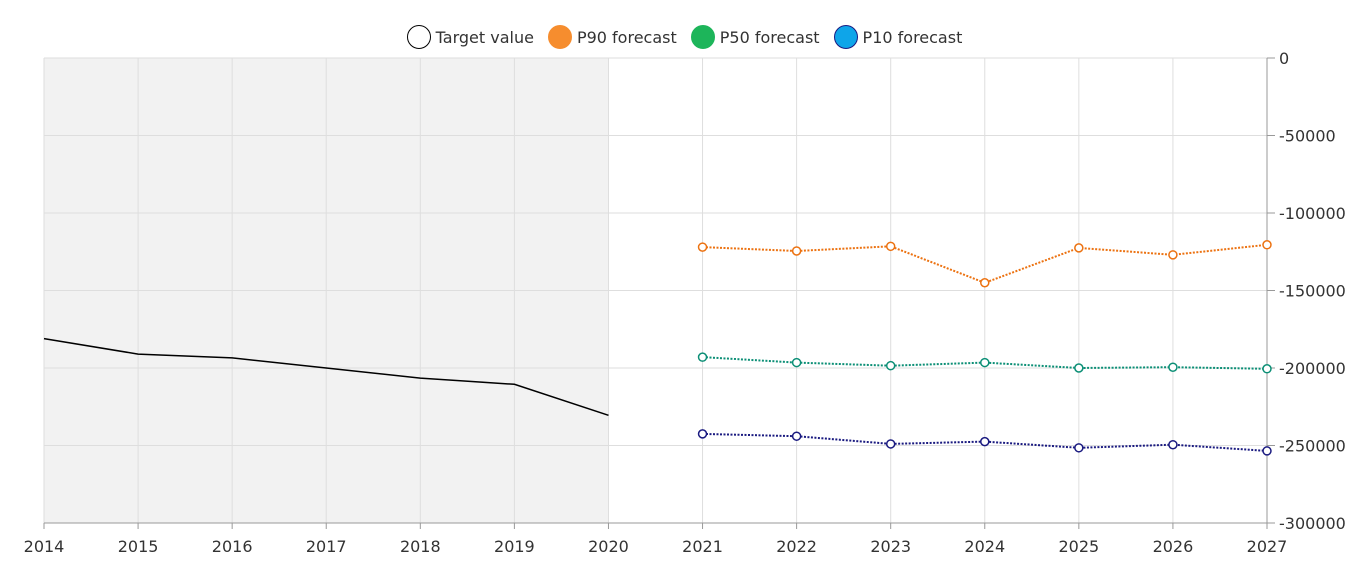  What do you see at coordinates (769, 37) in the screenshot?
I see `legend-label: P50 forecast` at bounding box center [769, 37].